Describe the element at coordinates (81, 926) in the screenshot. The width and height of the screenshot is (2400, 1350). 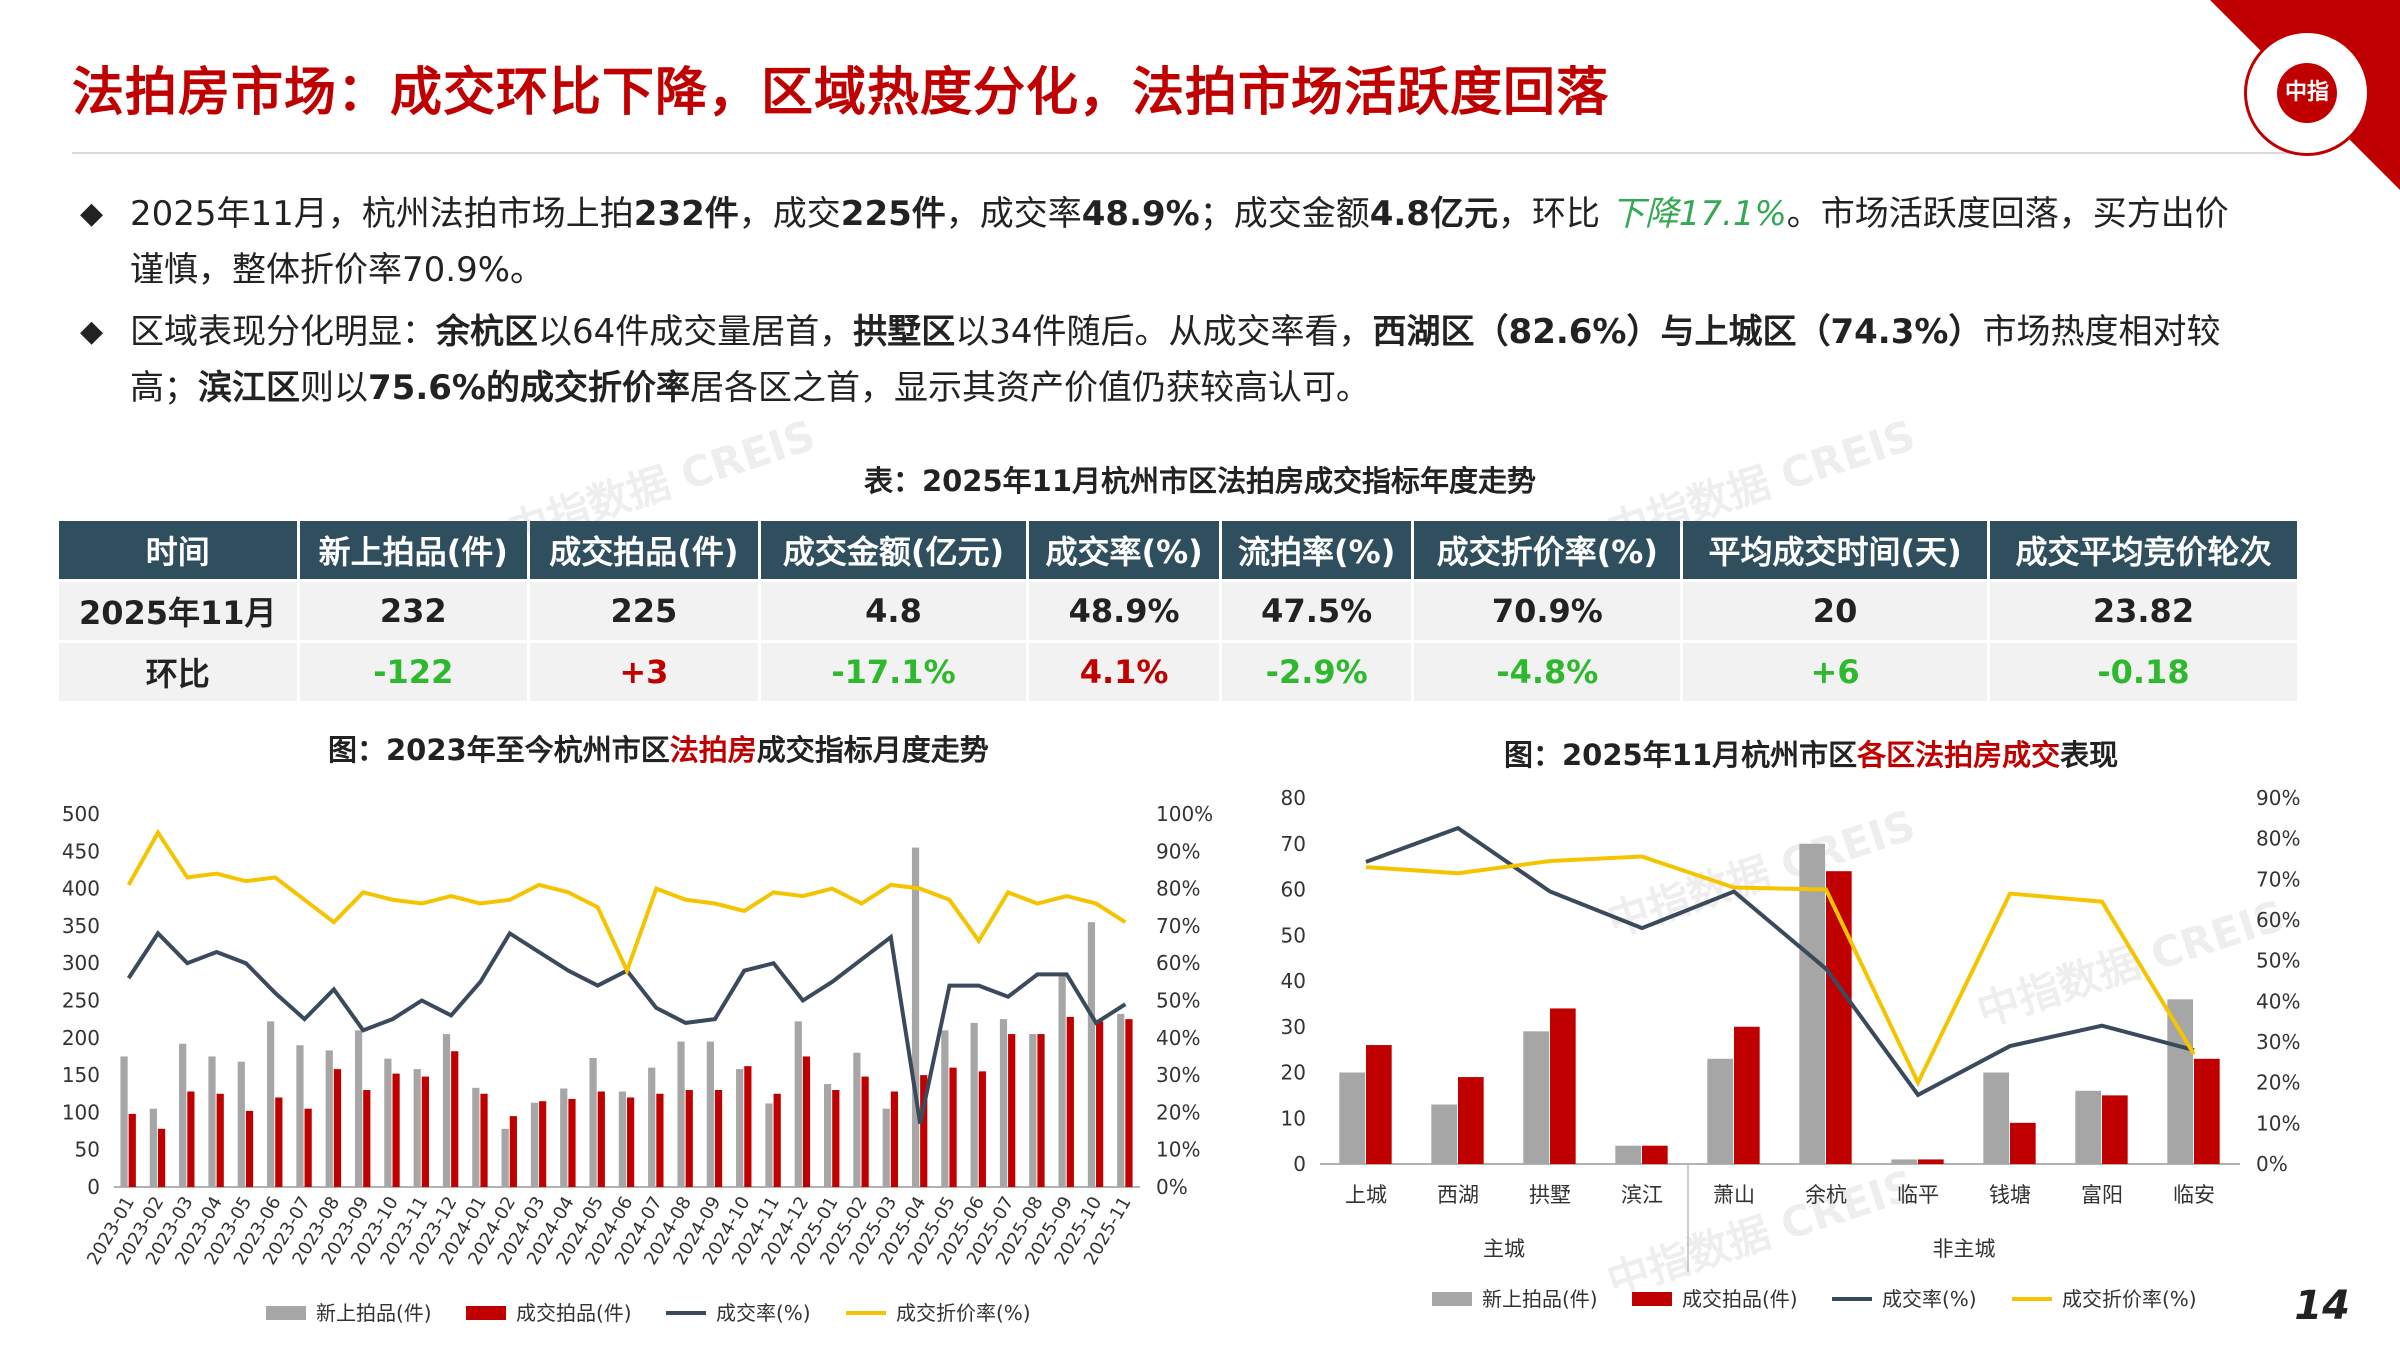
I see `y-left-tick-label: 350` at that location.